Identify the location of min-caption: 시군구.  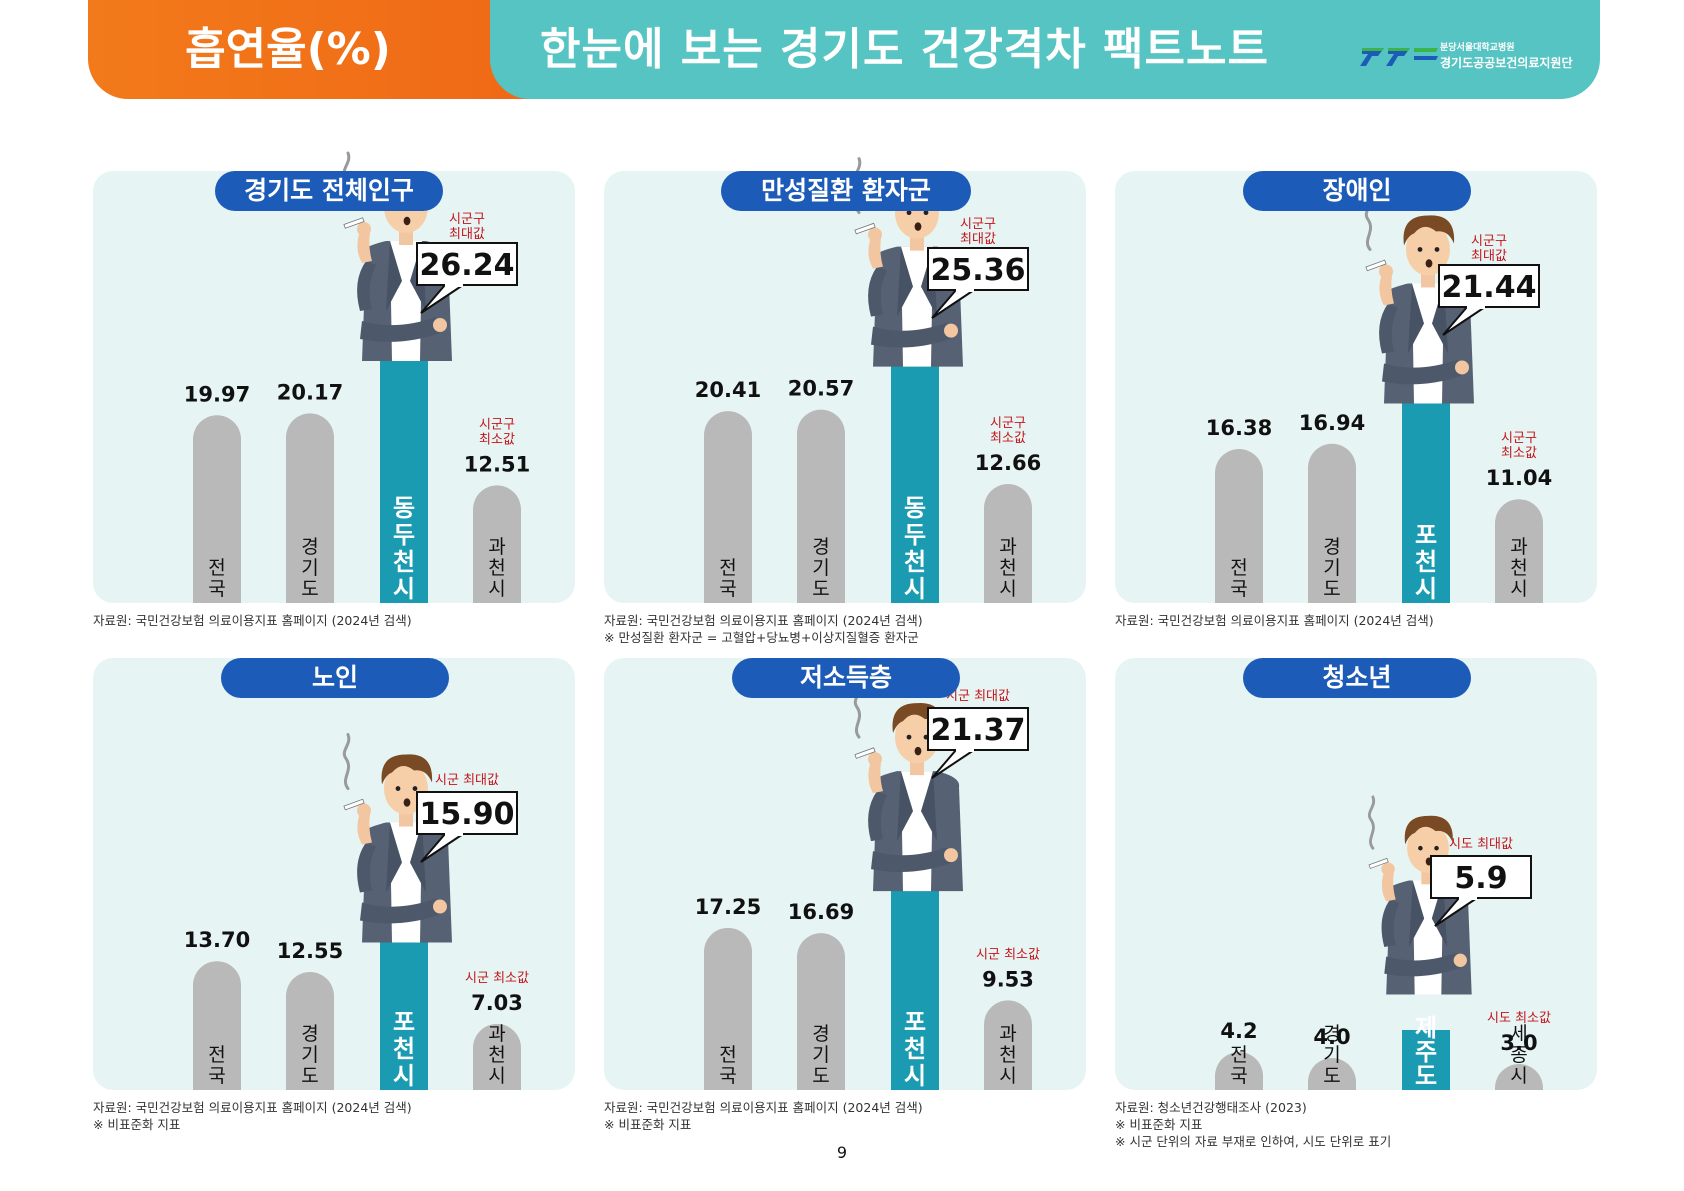
(497, 424).